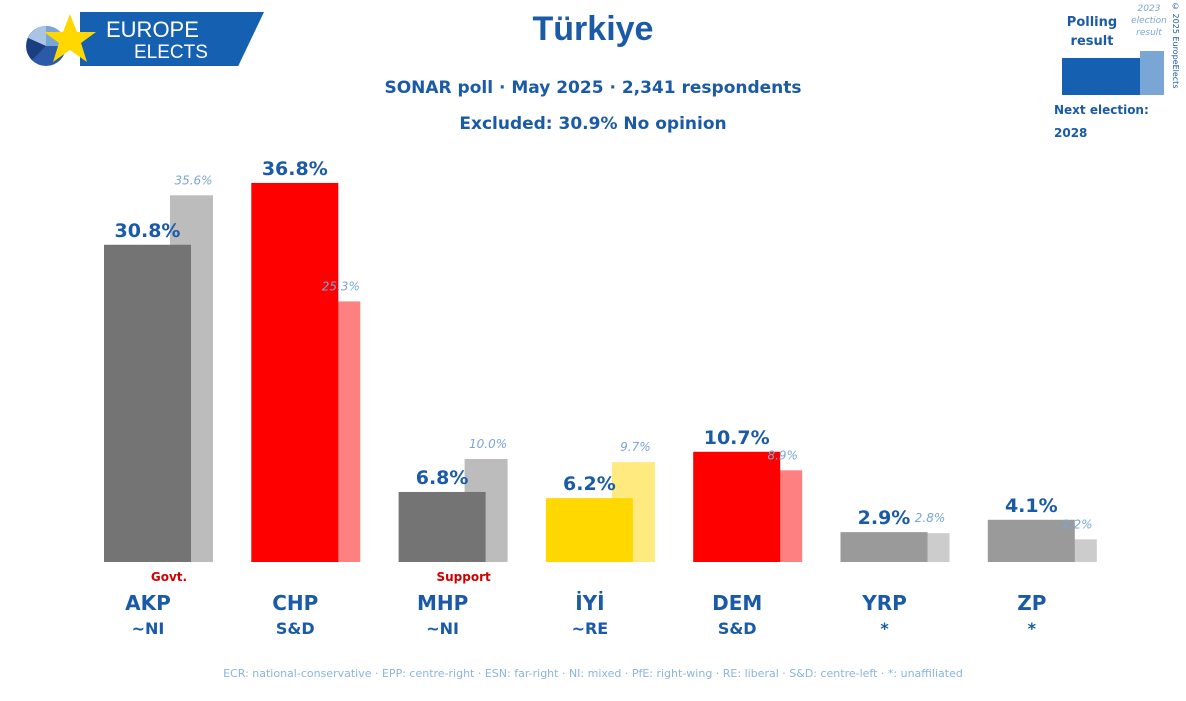 This screenshot has width=1186, height=701. What do you see at coordinates (442, 526) in the screenshot?
I see `poll-bar-mhp` at bounding box center [442, 526].